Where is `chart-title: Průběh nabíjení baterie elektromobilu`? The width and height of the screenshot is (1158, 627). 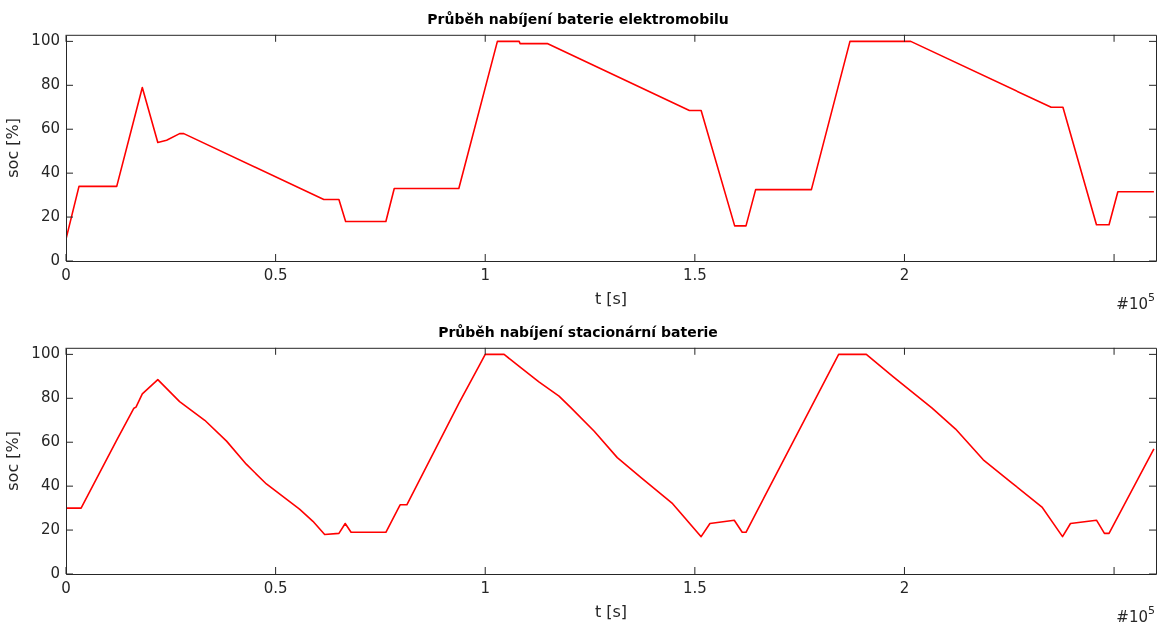 chart-title: Průběh nabíjení baterie elektromobilu is located at coordinates (578, 19).